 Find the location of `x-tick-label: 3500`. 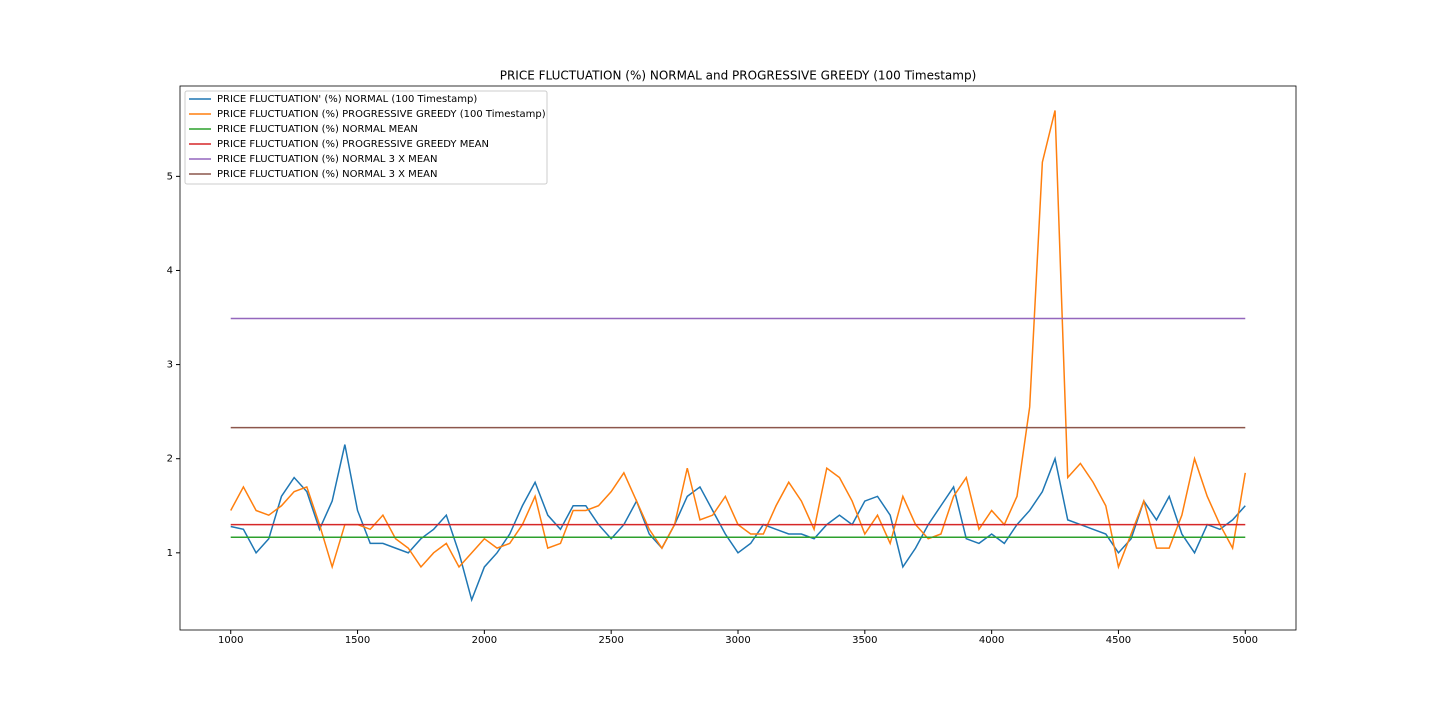

x-tick-label: 3500 is located at coordinates (864, 640).